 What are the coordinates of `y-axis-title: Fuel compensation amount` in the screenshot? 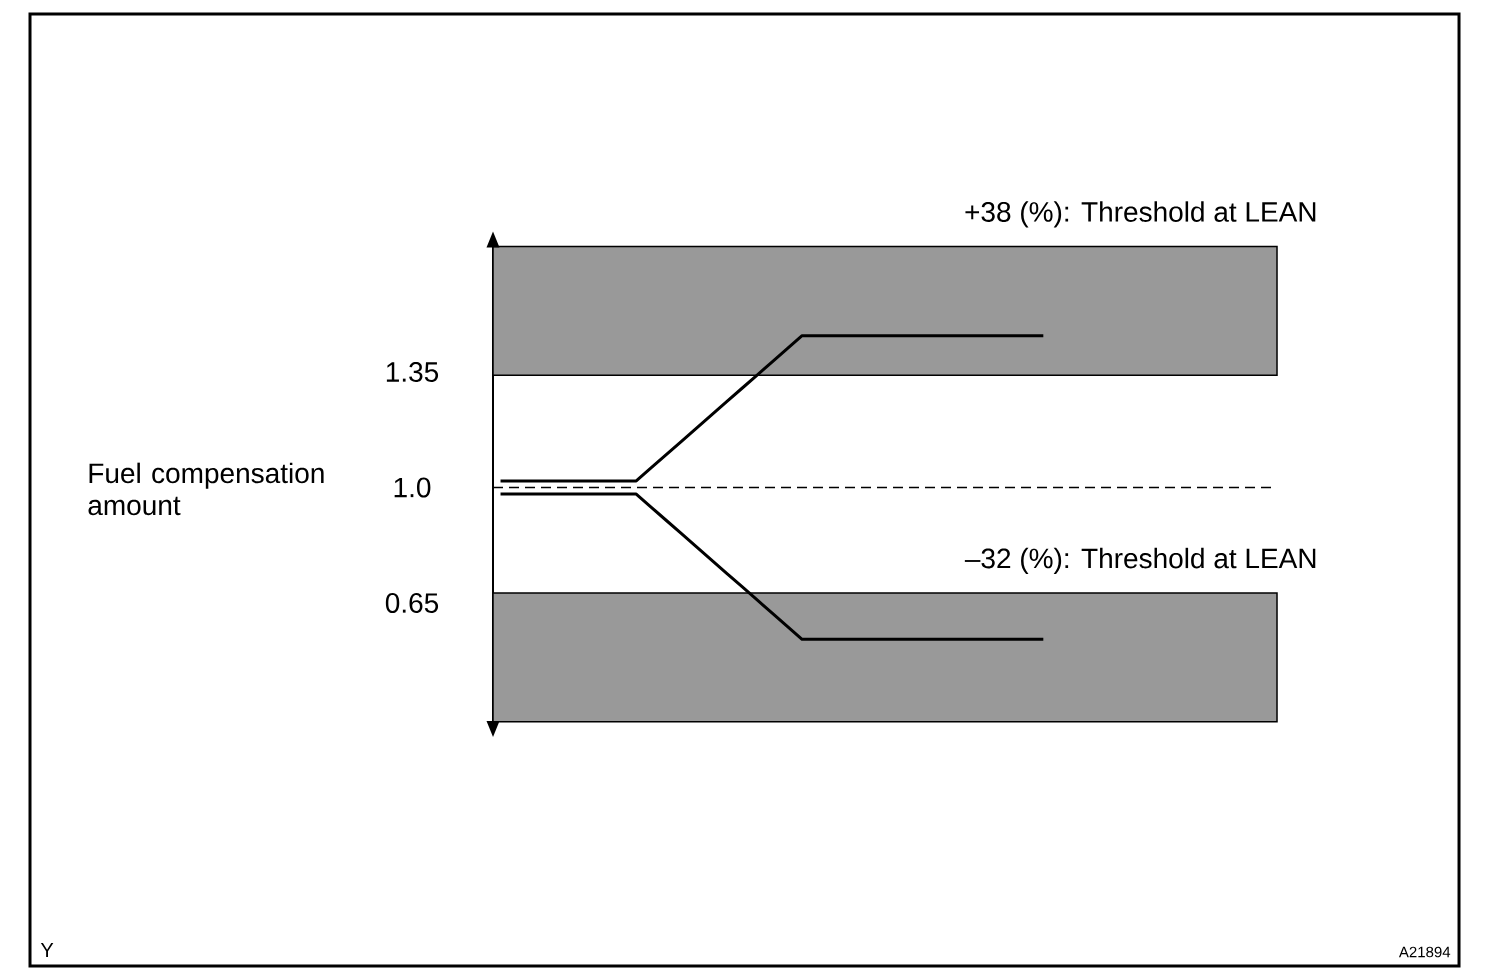 It's located at (206, 489).